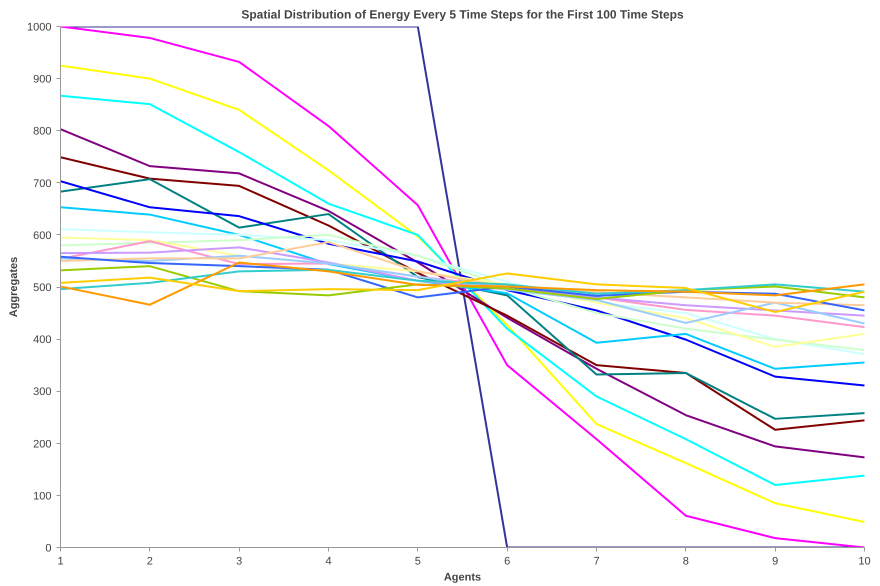  What do you see at coordinates (462, 15) in the screenshot?
I see `chart-title: Spatial Distribution of Energy Every 5 Time Steps for the First 100 Time Steps` at bounding box center [462, 15].